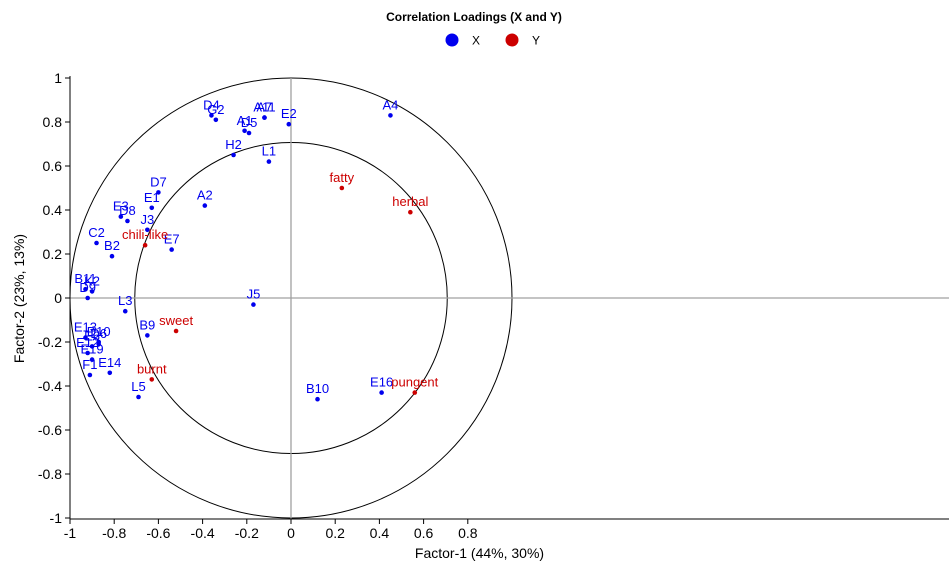 The width and height of the screenshot is (949, 564). I want to click on point-label-B2: B2, so click(112, 245).